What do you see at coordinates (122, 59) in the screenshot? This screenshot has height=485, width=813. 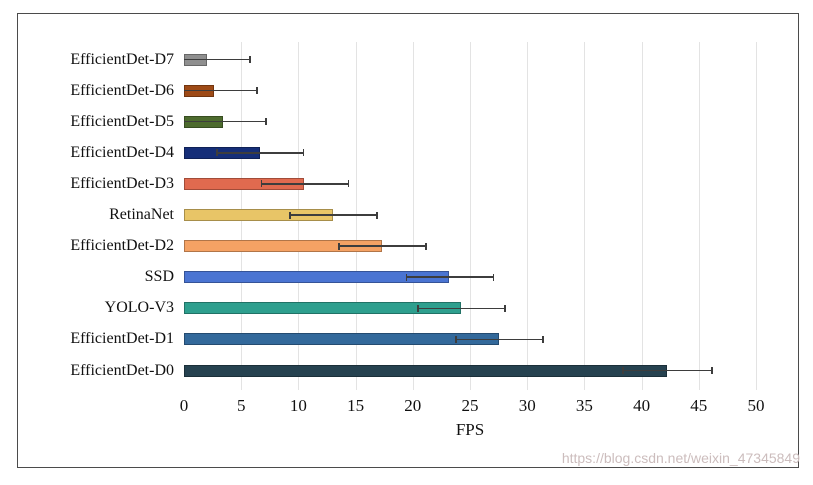 I see `category-label: EfficientDet-D7` at bounding box center [122, 59].